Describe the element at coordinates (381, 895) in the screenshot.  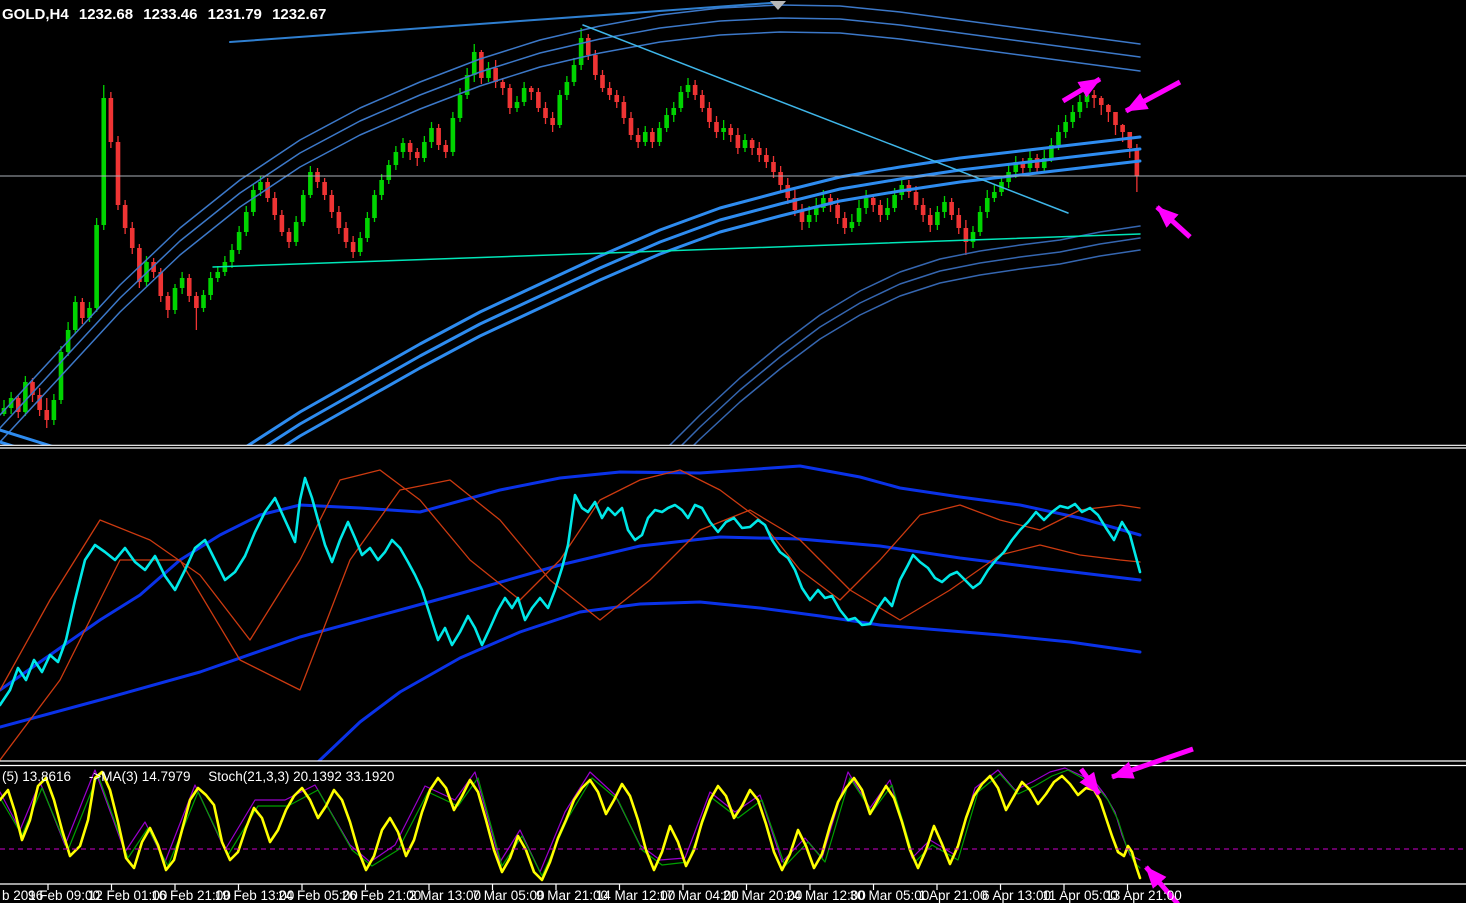
I see `x-axis-label: 26 Feb 21:00` at that location.